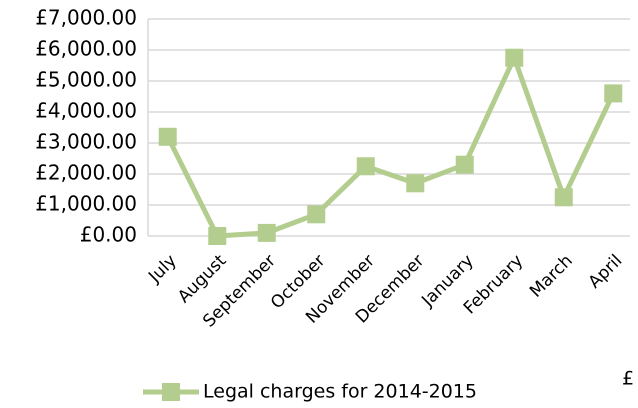  What do you see at coordinates (86, 18) in the screenshot?
I see `y-tick-label: £7,000.00` at bounding box center [86, 18].